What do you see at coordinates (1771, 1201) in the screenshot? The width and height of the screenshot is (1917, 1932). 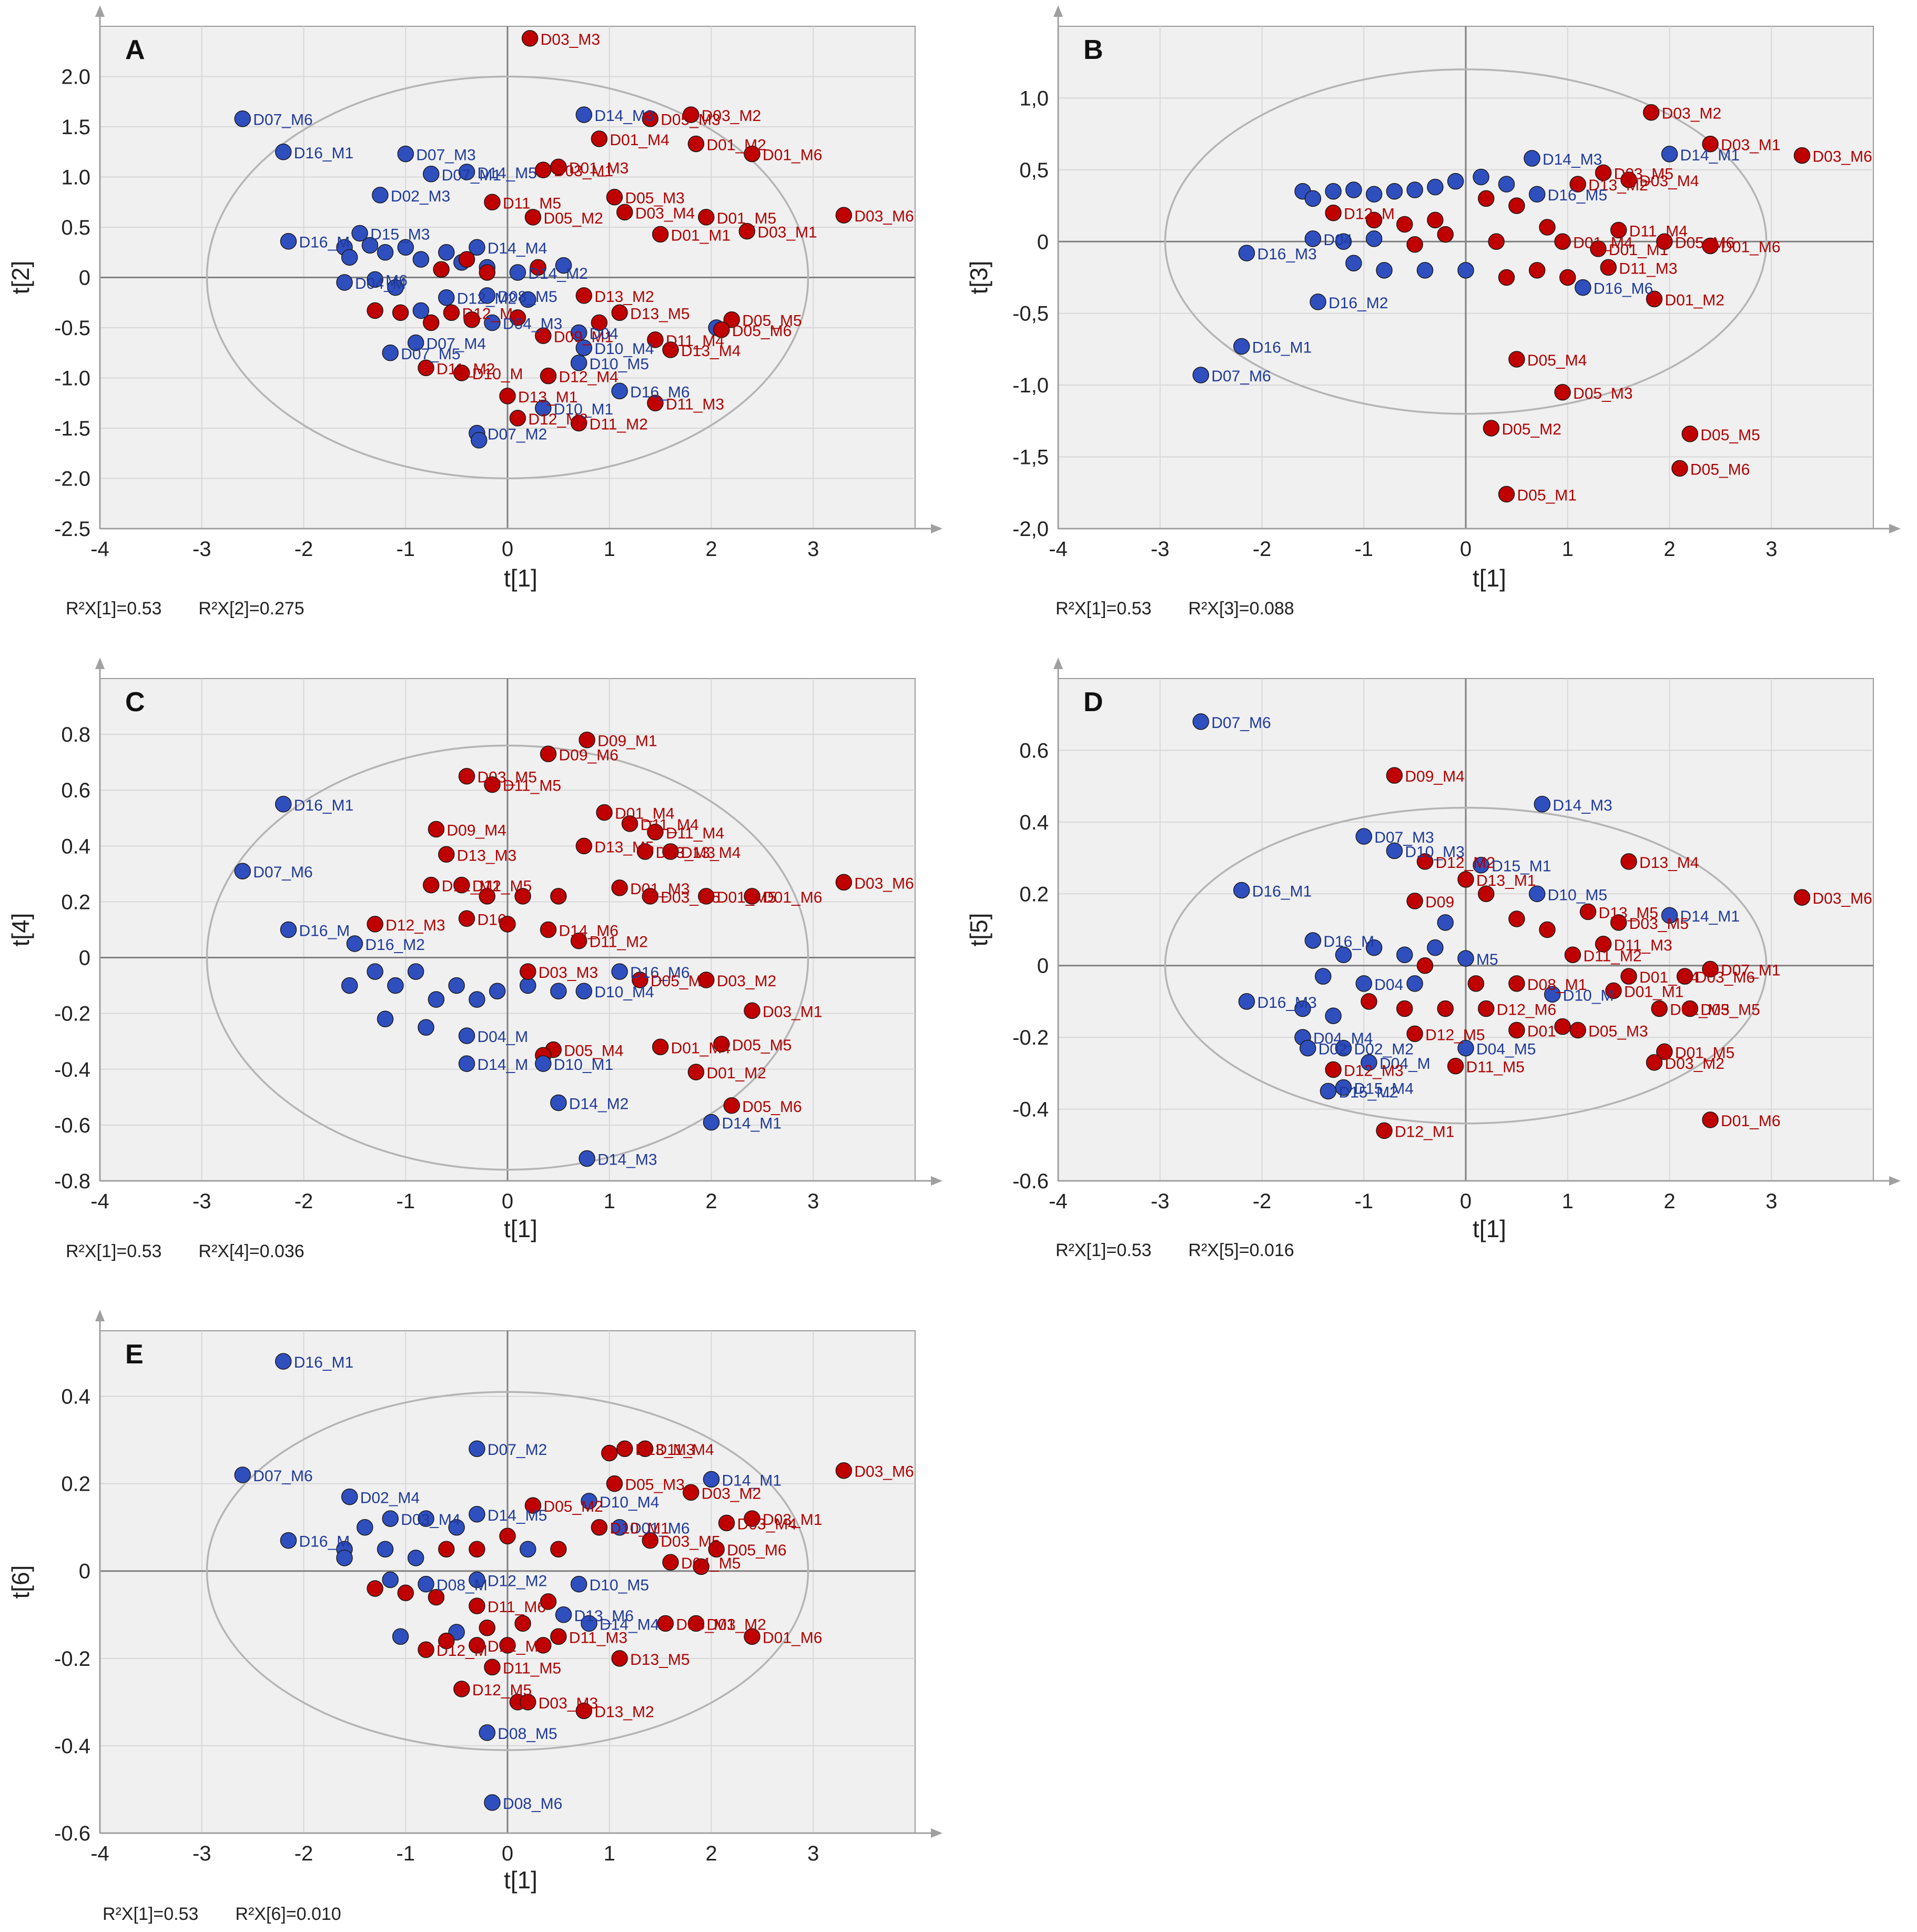 I see `x-tick-label: 3` at bounding box center [1771, 1201].